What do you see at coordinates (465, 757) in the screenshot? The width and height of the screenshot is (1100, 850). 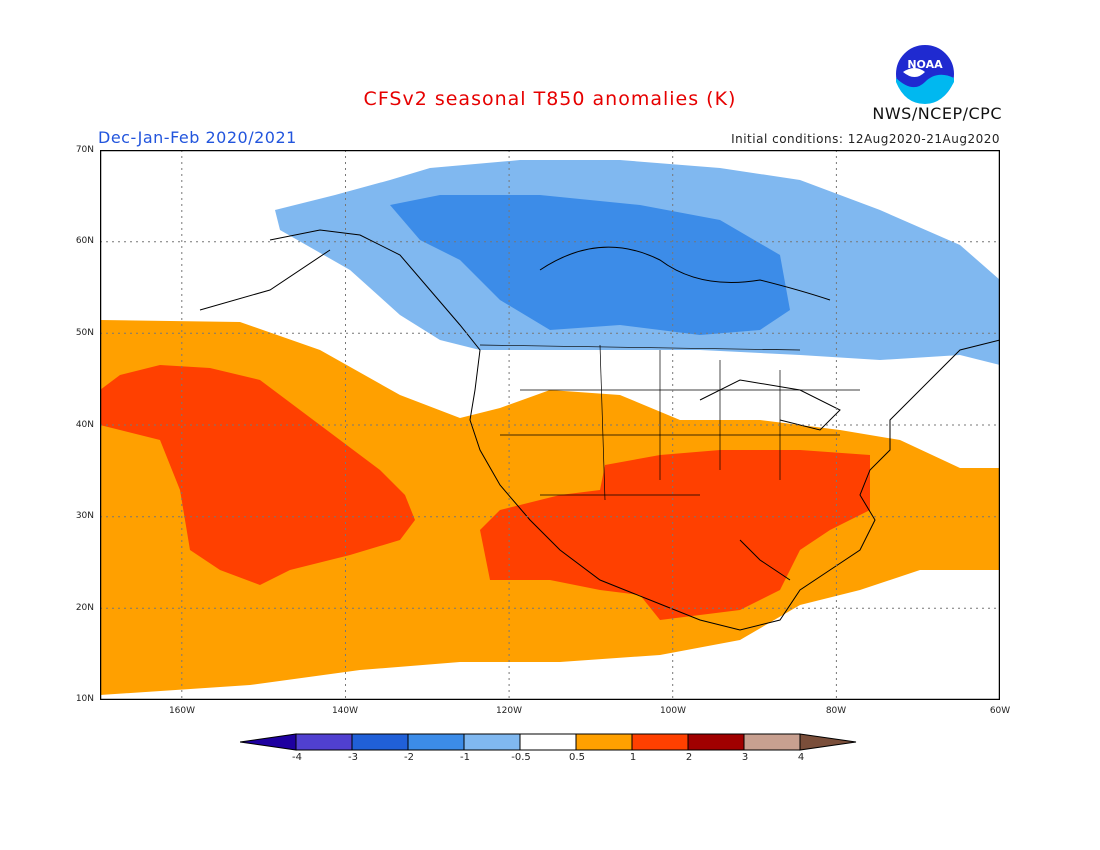 I see `colorbar-label: -1` at bounding box center [465, 757].